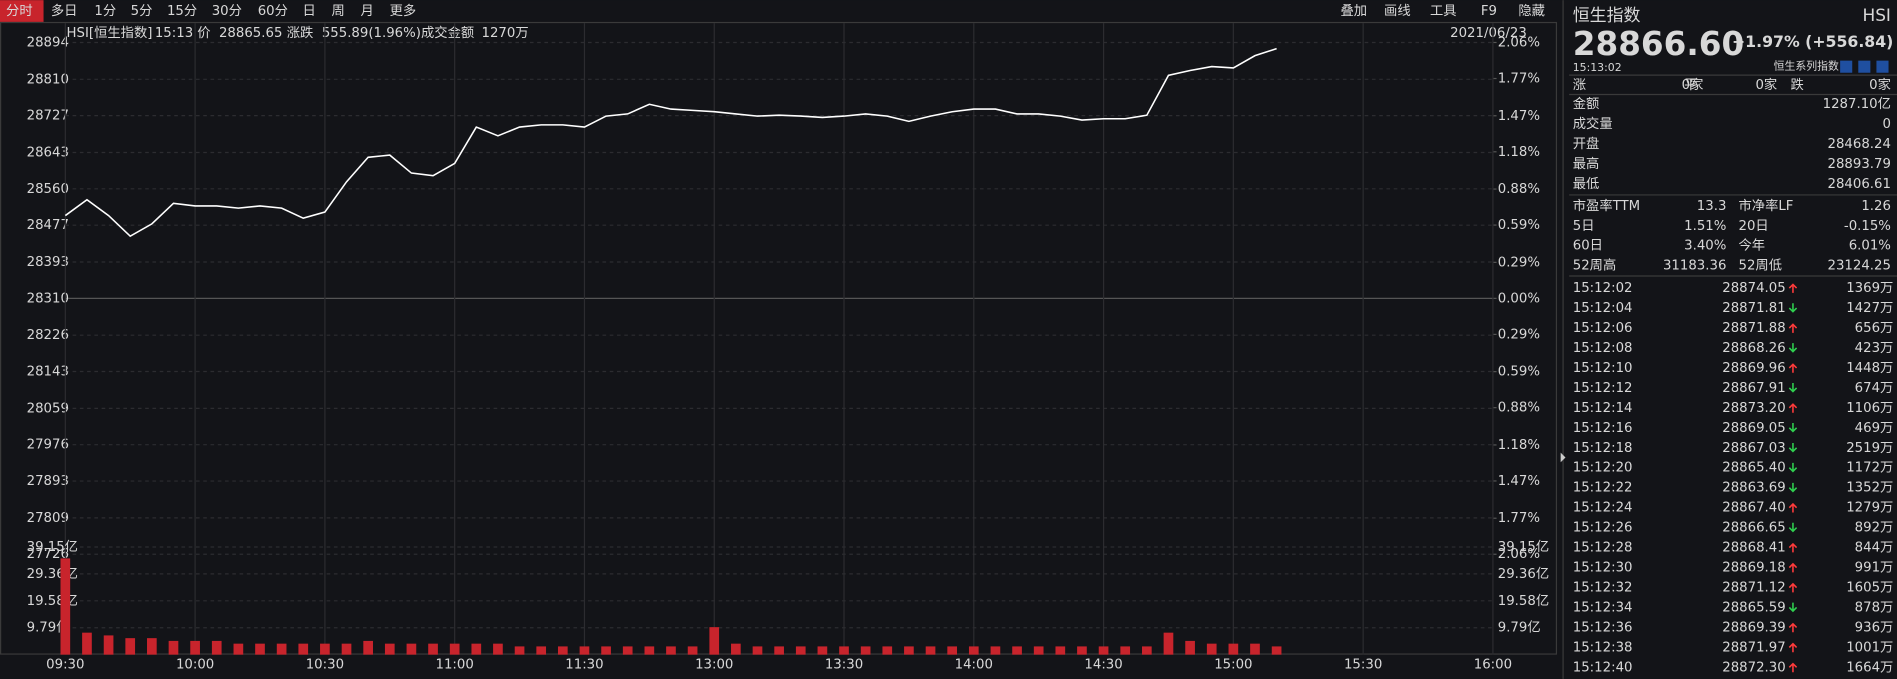 Image resolution: width=1897 pixels, height=679 pixels. What do you see at coordinates (1876, 15) in the screenshot?
I see `index-code: HSI` at bounding box center [1876, 15].